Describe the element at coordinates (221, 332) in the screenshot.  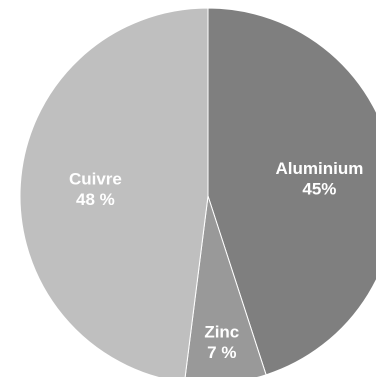
I see `data-label-category: Zinc` at that location.